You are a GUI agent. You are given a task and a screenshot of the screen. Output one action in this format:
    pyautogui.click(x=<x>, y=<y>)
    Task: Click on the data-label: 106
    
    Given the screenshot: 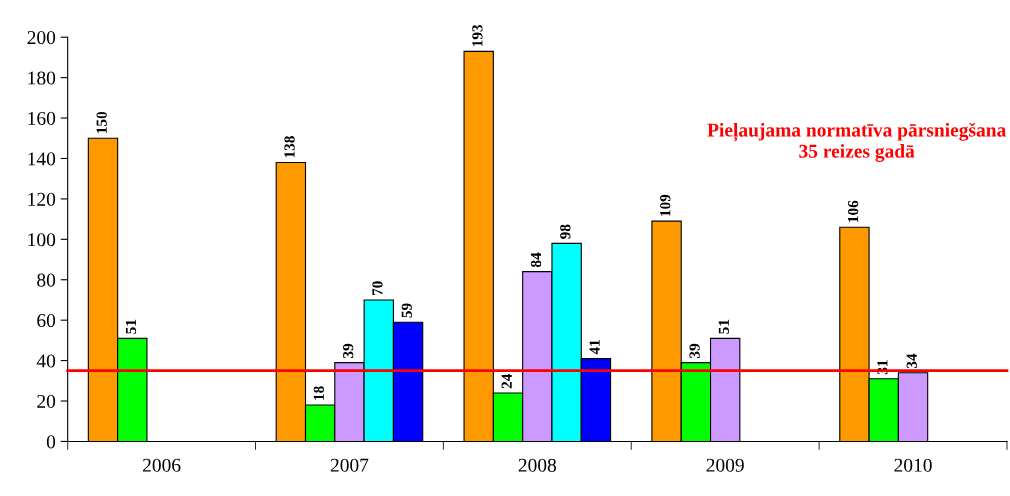 What is the action you would take?
    pyautogui.click(x=853, y=211)
    